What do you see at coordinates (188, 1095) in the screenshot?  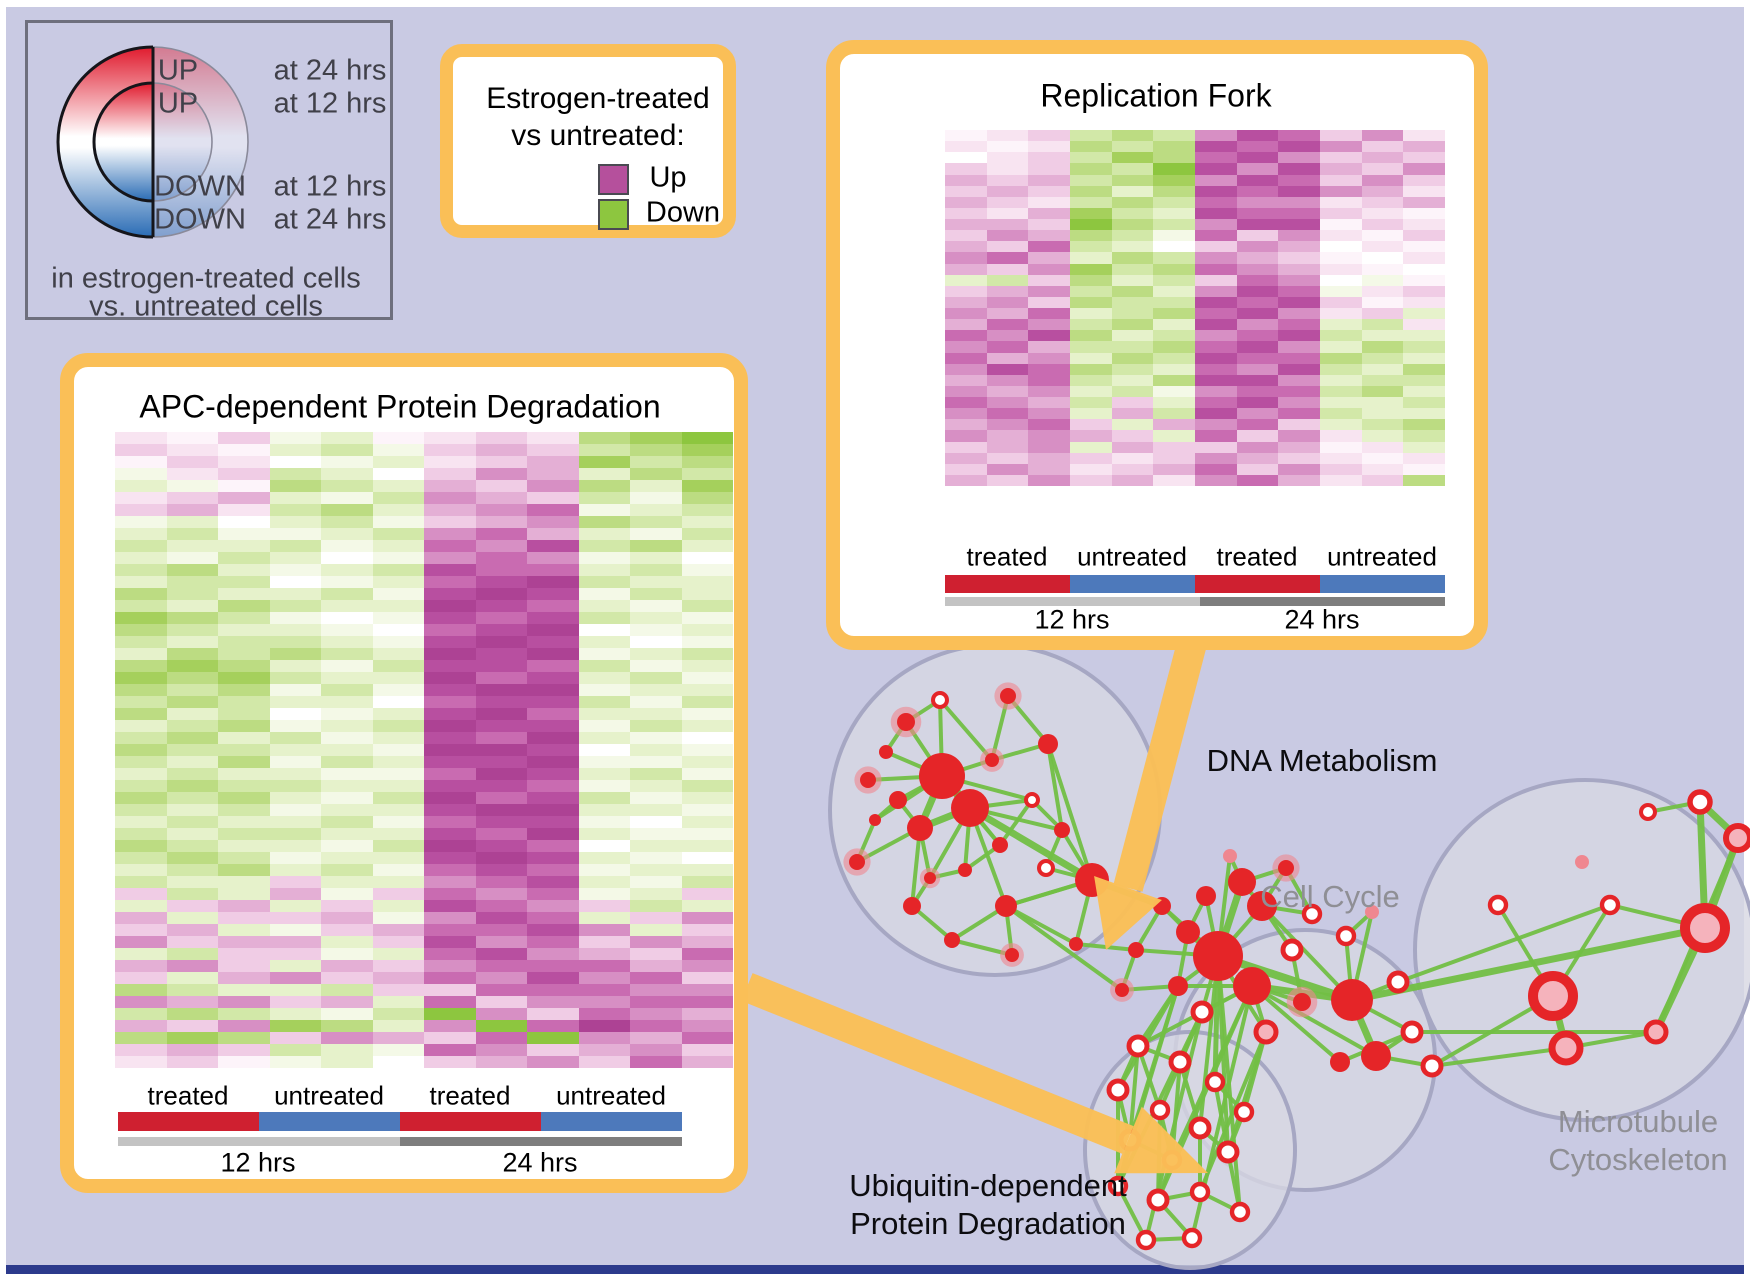 I see `apc-group-treated-12: treated` at bounding box center [188, 1095].